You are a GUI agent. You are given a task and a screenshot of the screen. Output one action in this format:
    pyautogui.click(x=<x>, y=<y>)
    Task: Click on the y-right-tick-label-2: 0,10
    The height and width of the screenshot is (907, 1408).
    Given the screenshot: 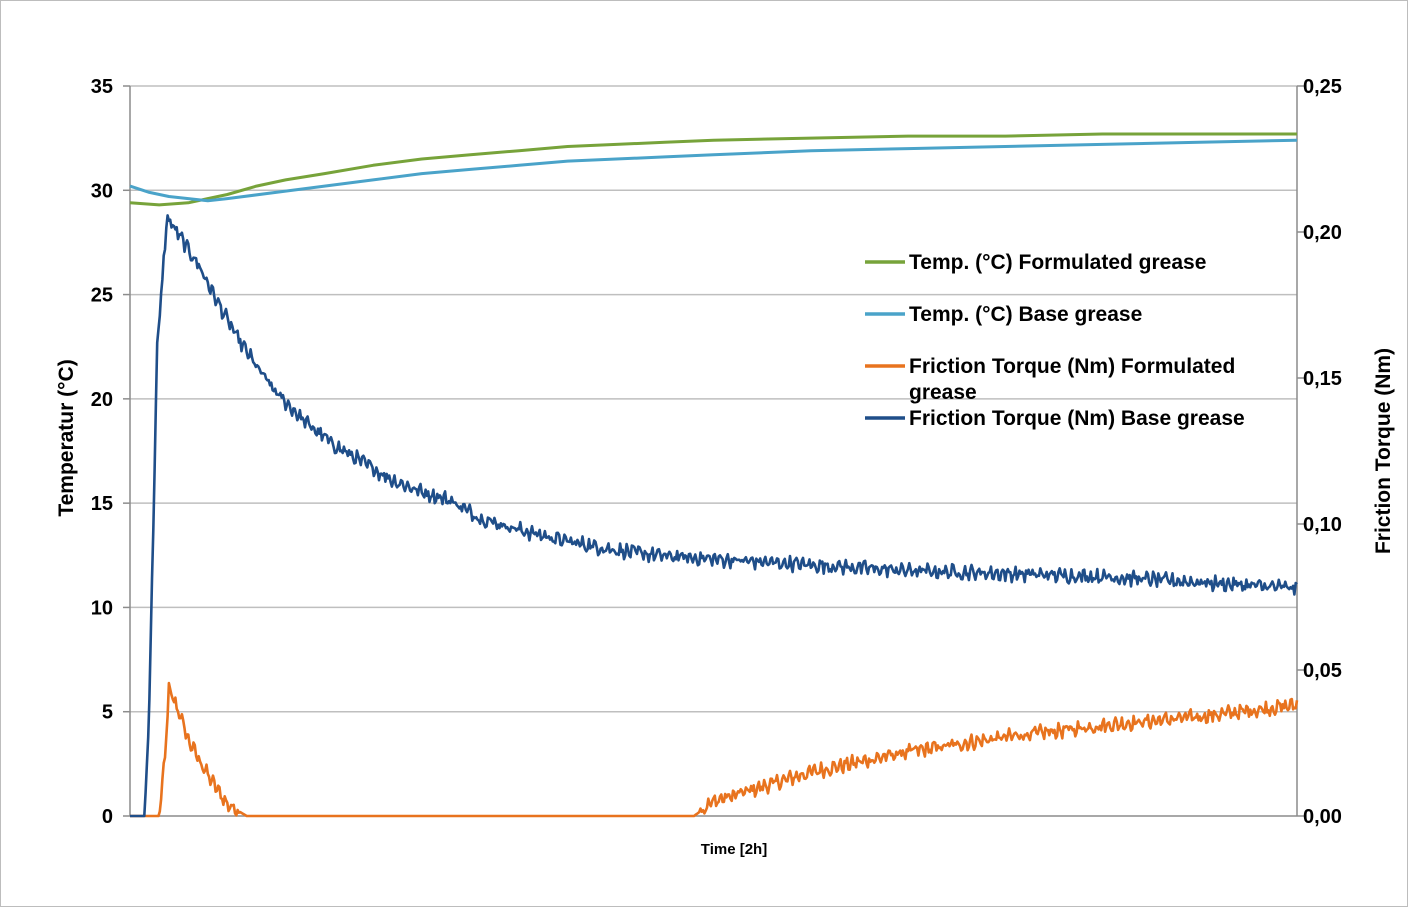 What is the action you would take?
    pyautogui.click(x=1322, y=525)
    